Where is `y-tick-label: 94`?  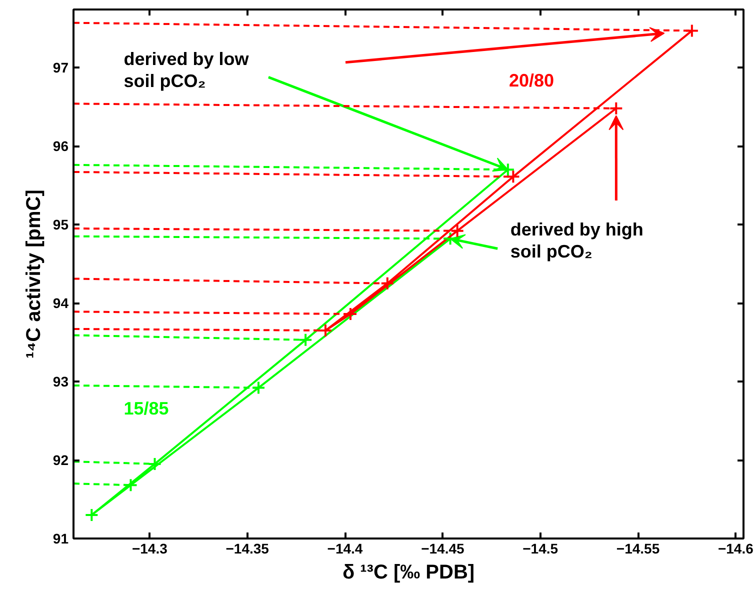 y-tick-label: 94 is located at coordinates (60, 303).